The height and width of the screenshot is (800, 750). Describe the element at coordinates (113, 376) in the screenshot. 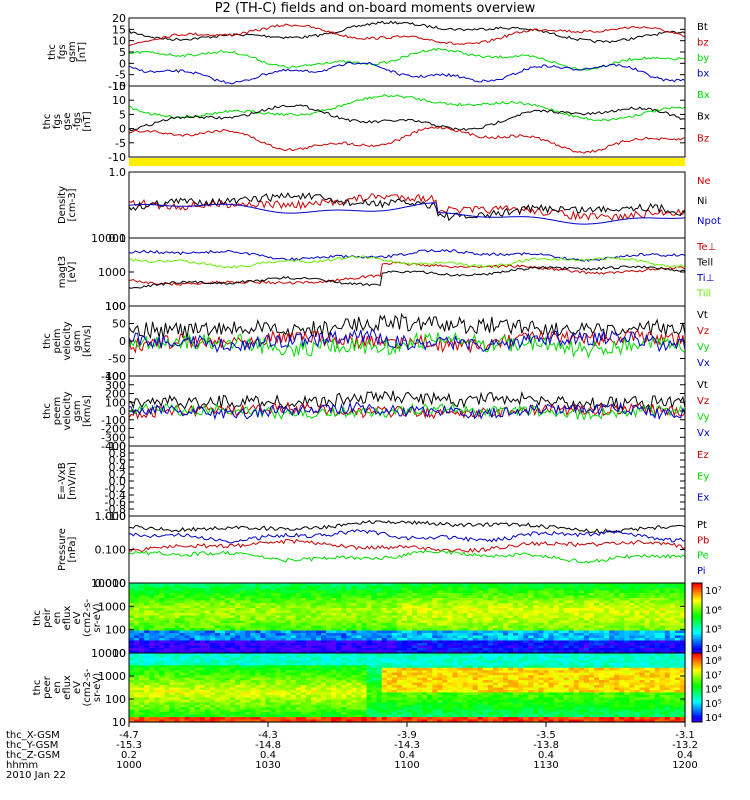

I see `y-tick-label: -100` at that location.